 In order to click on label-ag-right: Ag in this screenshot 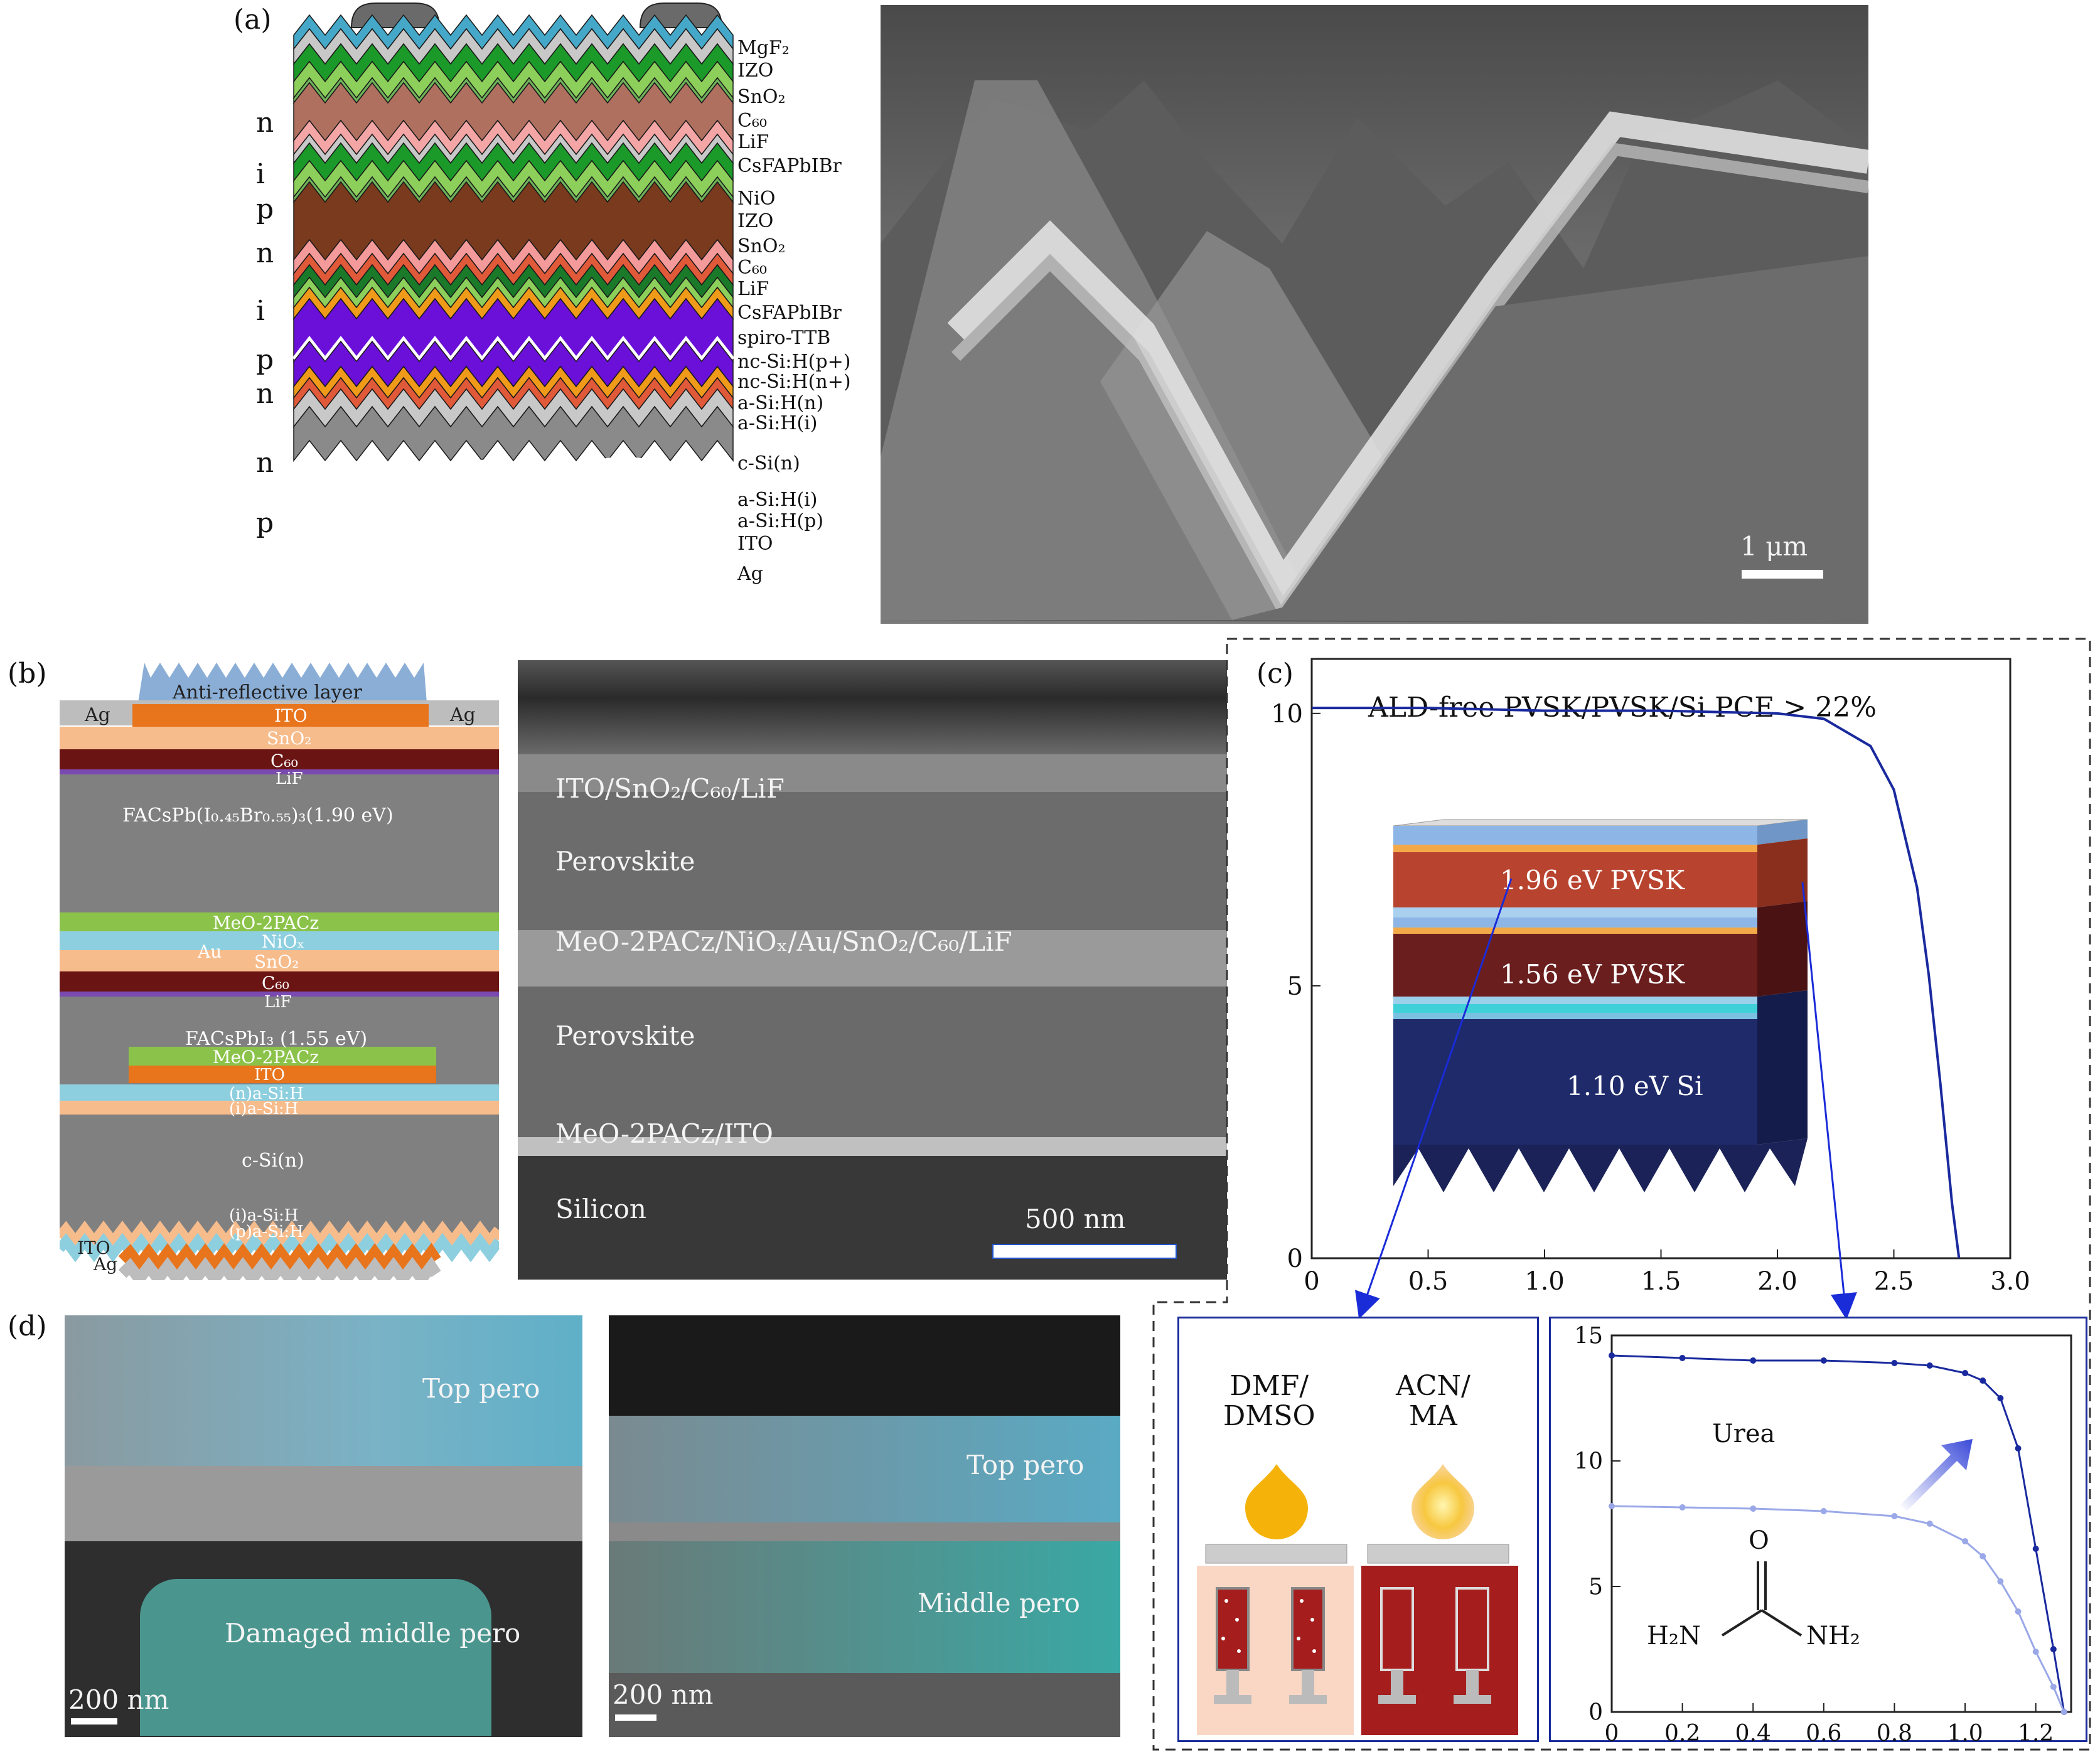, I will do `click(463, 715)`.